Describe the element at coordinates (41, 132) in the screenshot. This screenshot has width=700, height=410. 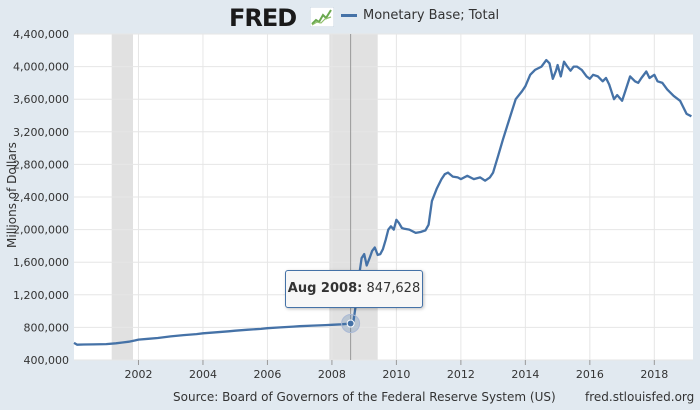
I see `y-tick-label: 3,200,000` at that location.